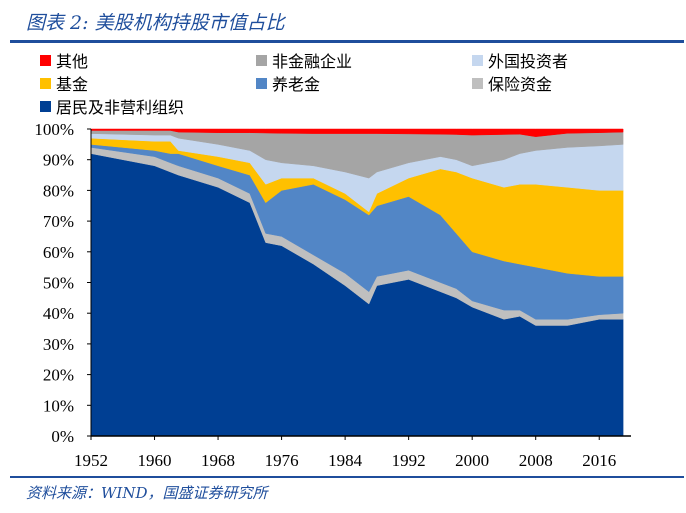  What do you see at coordinates (54, 129) in the screenshot?
I see `y-tick-label: 100%` at bounding box center [54, 129].